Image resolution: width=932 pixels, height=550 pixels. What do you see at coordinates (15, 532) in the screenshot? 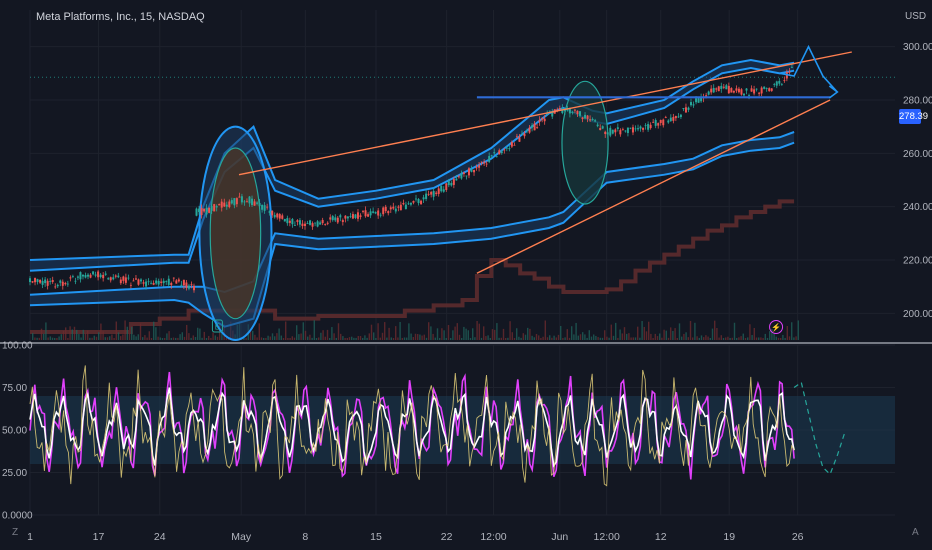
I see `zoom-reset-icon: Z` at bounding box center [15, 532].